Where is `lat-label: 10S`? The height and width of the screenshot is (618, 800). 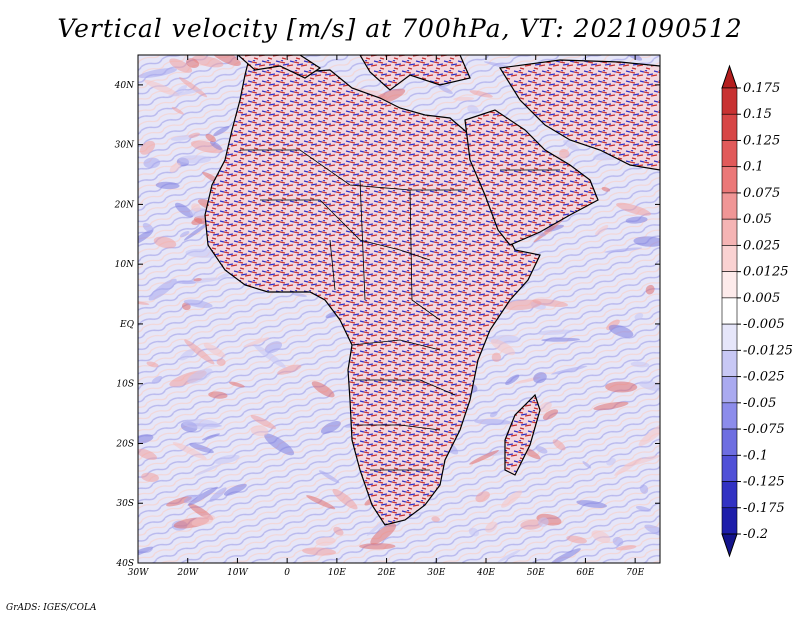 lat-label: 10S is located at coordinates (125, 385).